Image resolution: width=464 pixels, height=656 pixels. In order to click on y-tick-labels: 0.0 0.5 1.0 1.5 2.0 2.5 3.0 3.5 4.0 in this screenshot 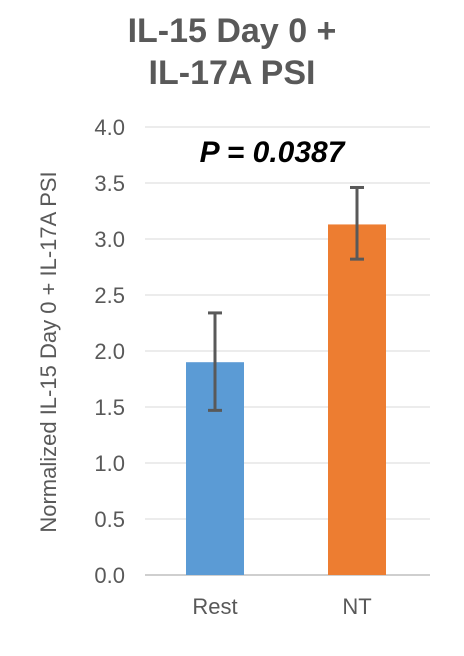, I will do `click(109, 351)`.